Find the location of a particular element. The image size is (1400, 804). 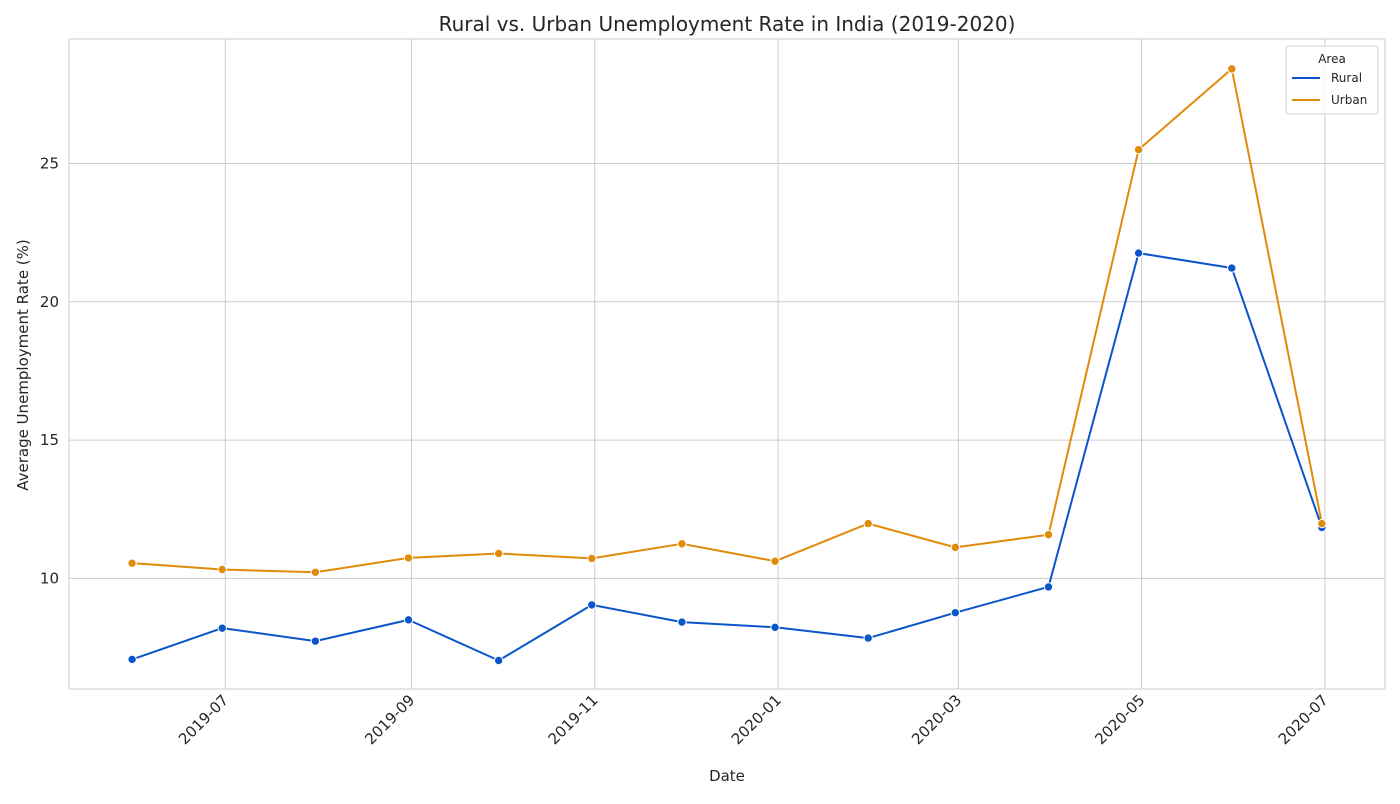

legend-box is located at coordinates (1332, 80).